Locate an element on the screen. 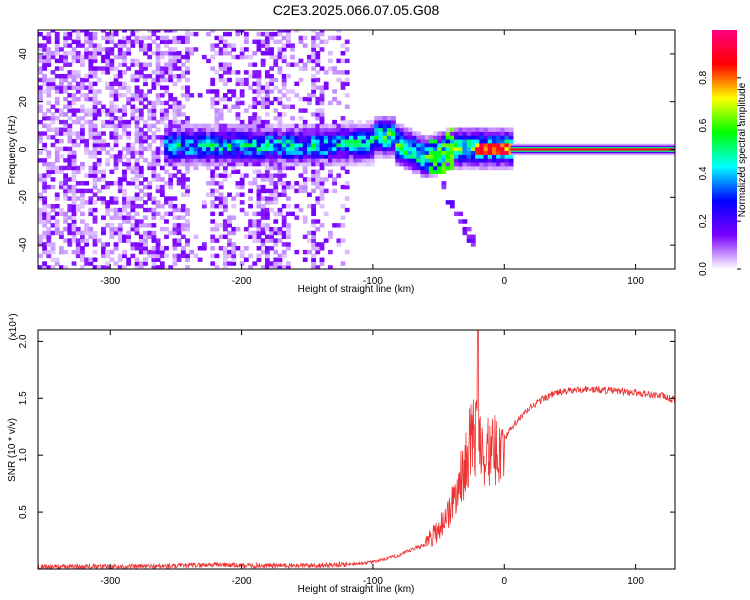 The width and height of the screenshot is (750, 600). x-tick-label: -300 is located at coordinates (110, 581).